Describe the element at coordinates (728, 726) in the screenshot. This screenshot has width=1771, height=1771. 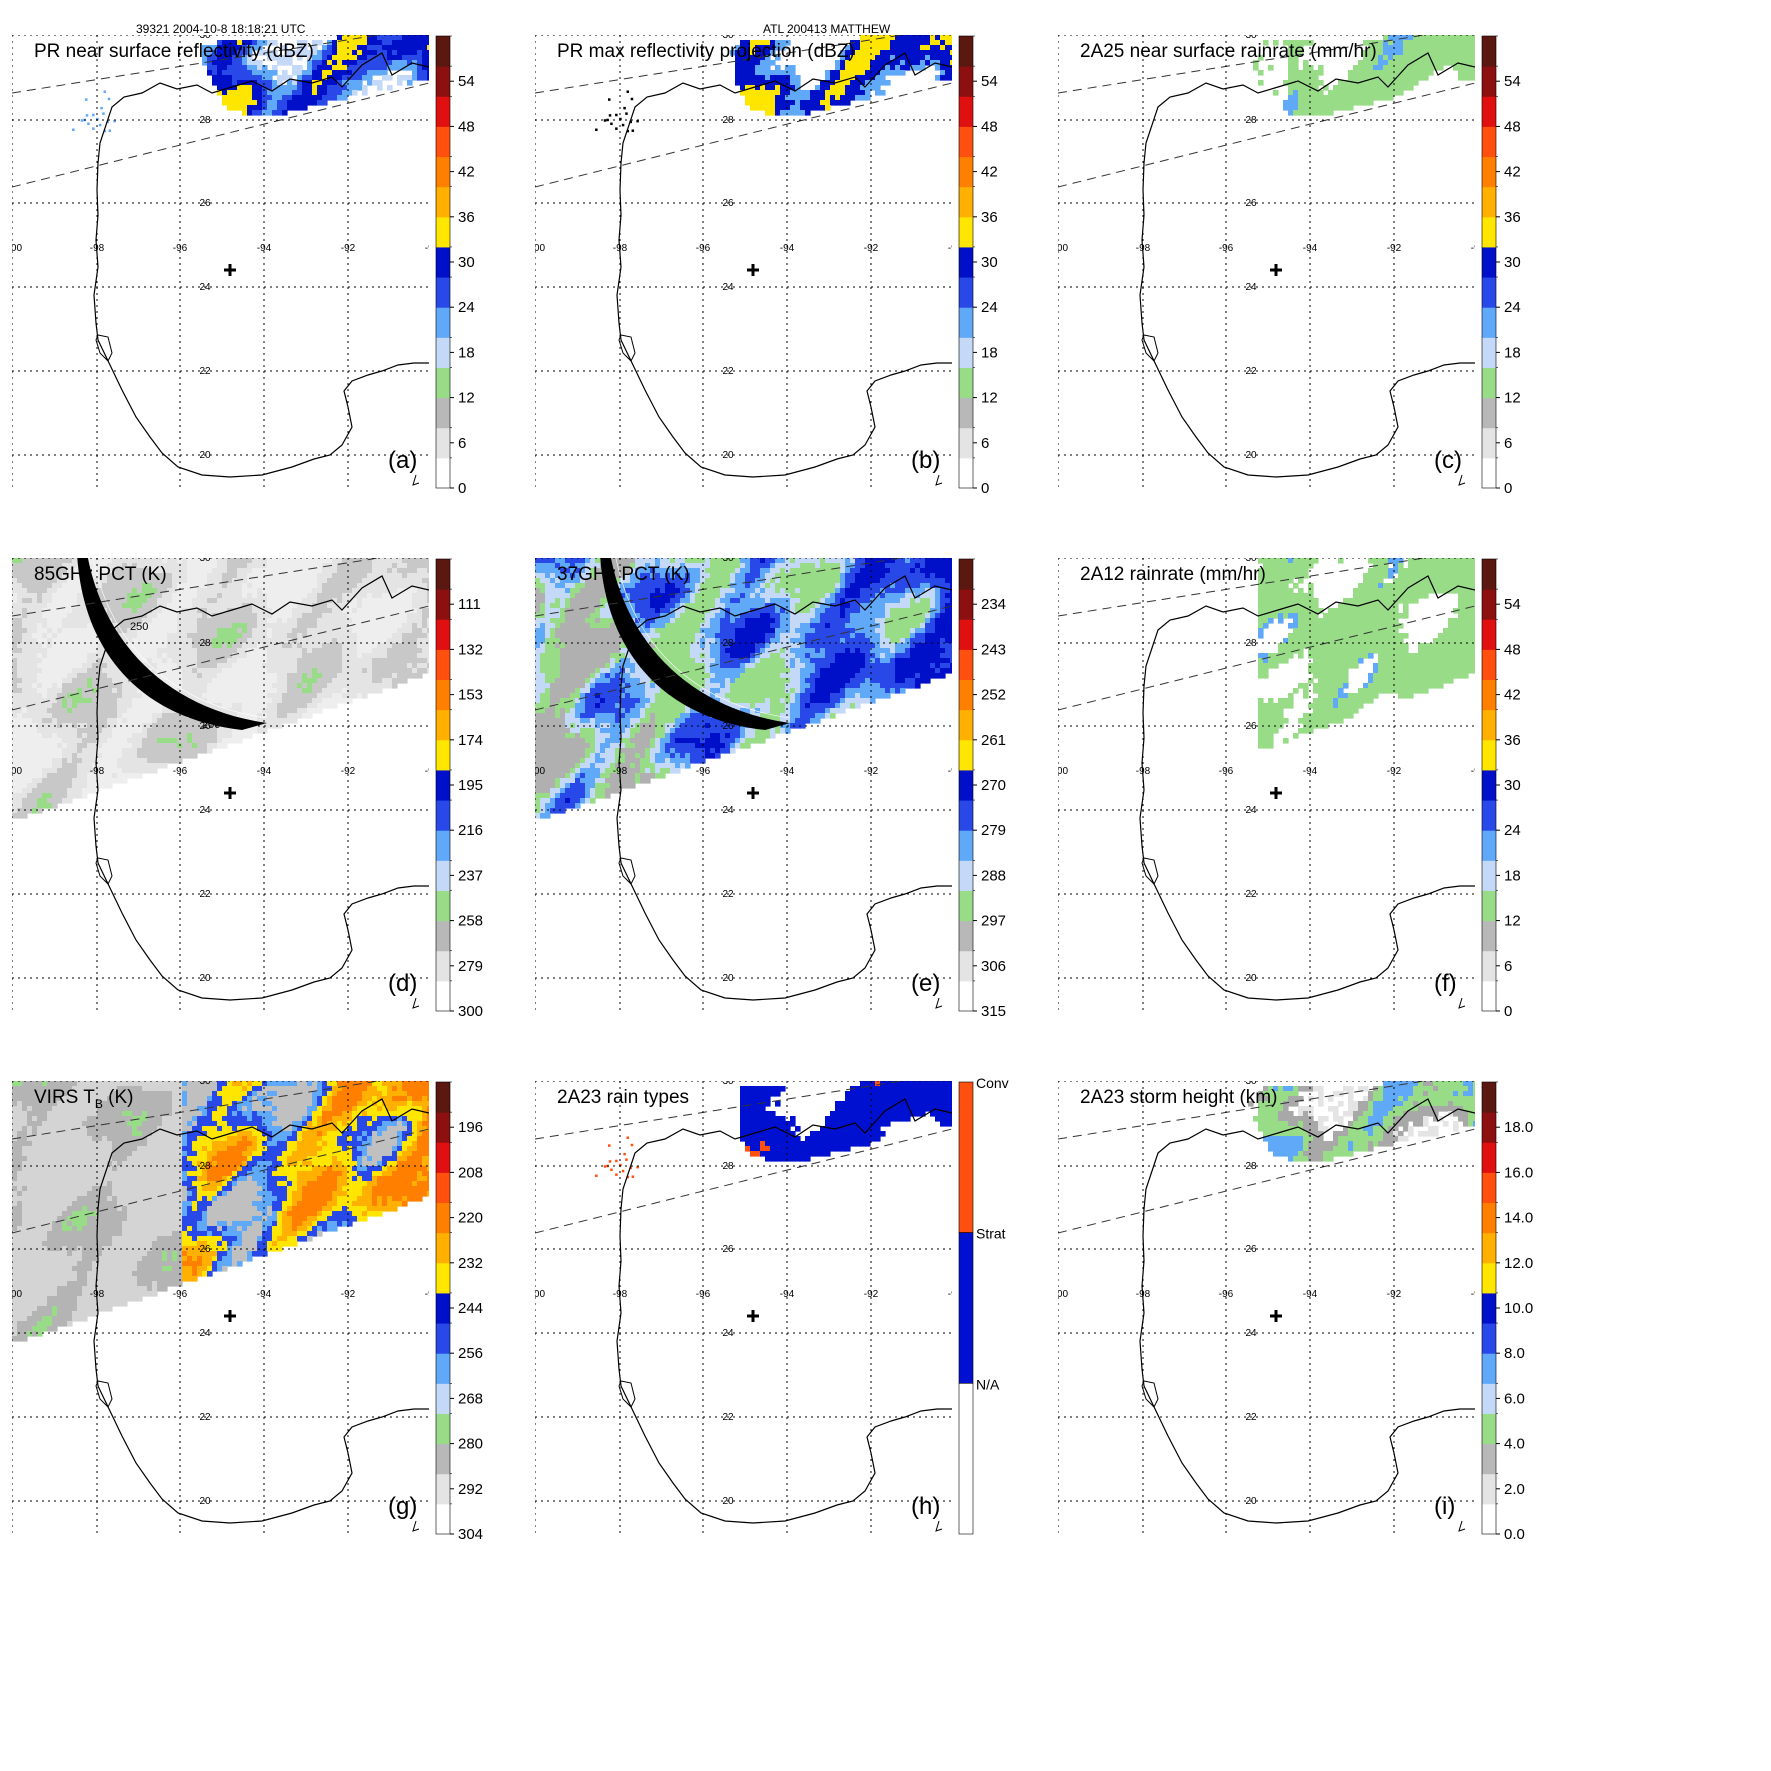
I see `lat-label: 26` at that location.